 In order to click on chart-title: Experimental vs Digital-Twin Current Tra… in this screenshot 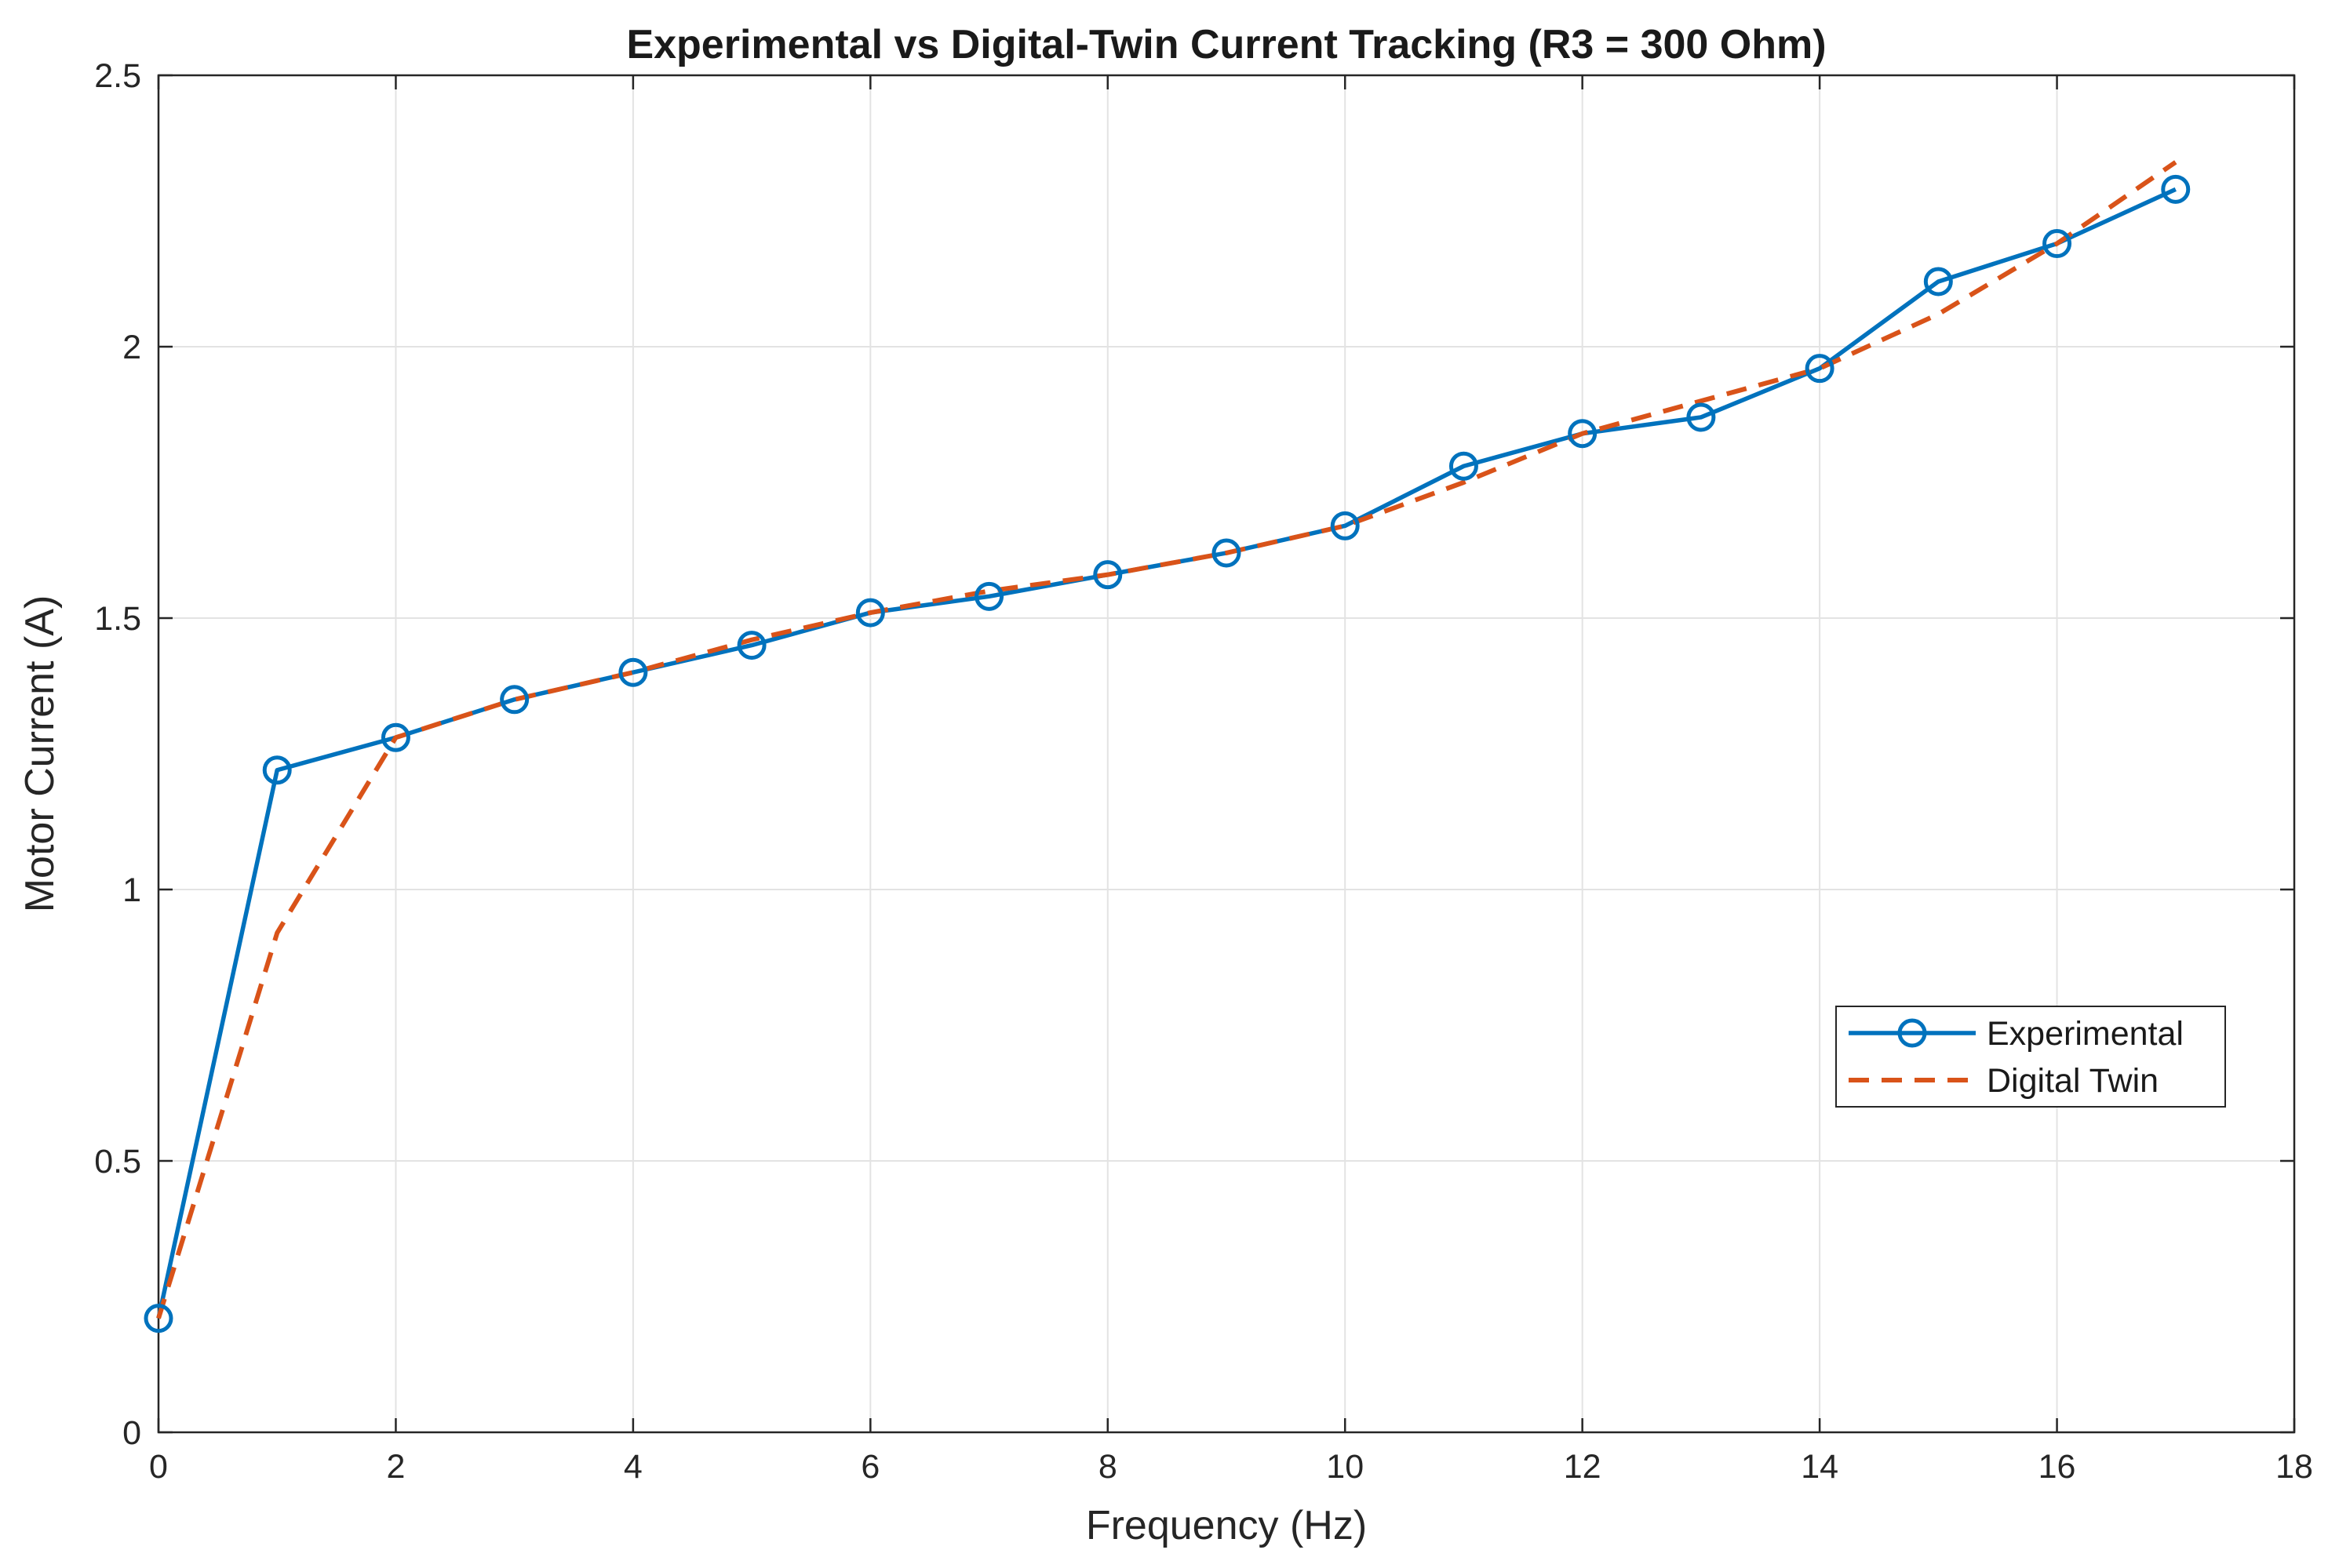, I will do `click(1226, 44)`.